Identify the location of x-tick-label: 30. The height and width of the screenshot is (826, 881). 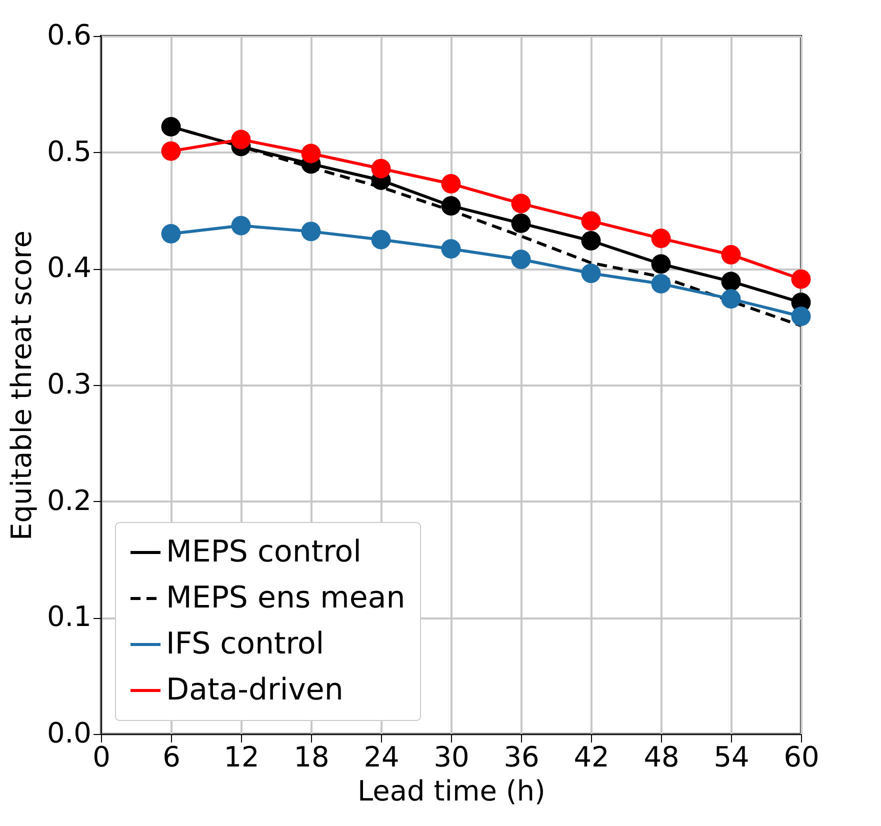
(452, 757).